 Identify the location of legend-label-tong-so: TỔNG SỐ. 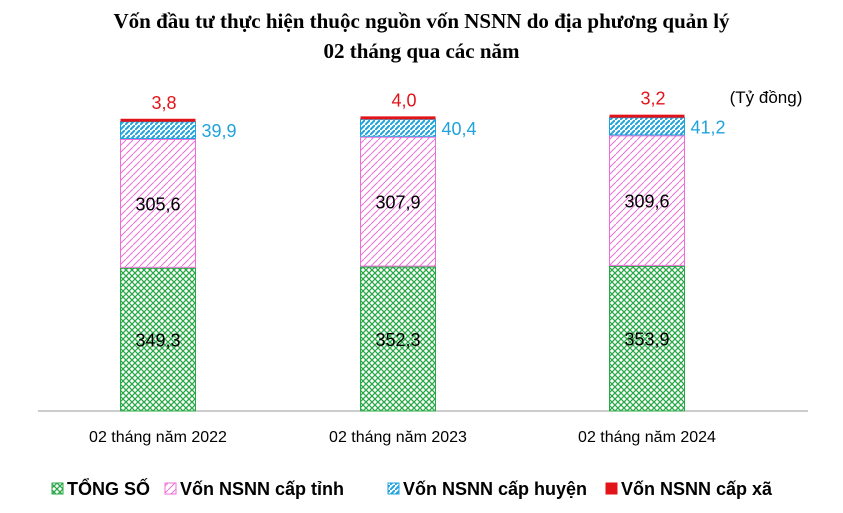
(108, 488).